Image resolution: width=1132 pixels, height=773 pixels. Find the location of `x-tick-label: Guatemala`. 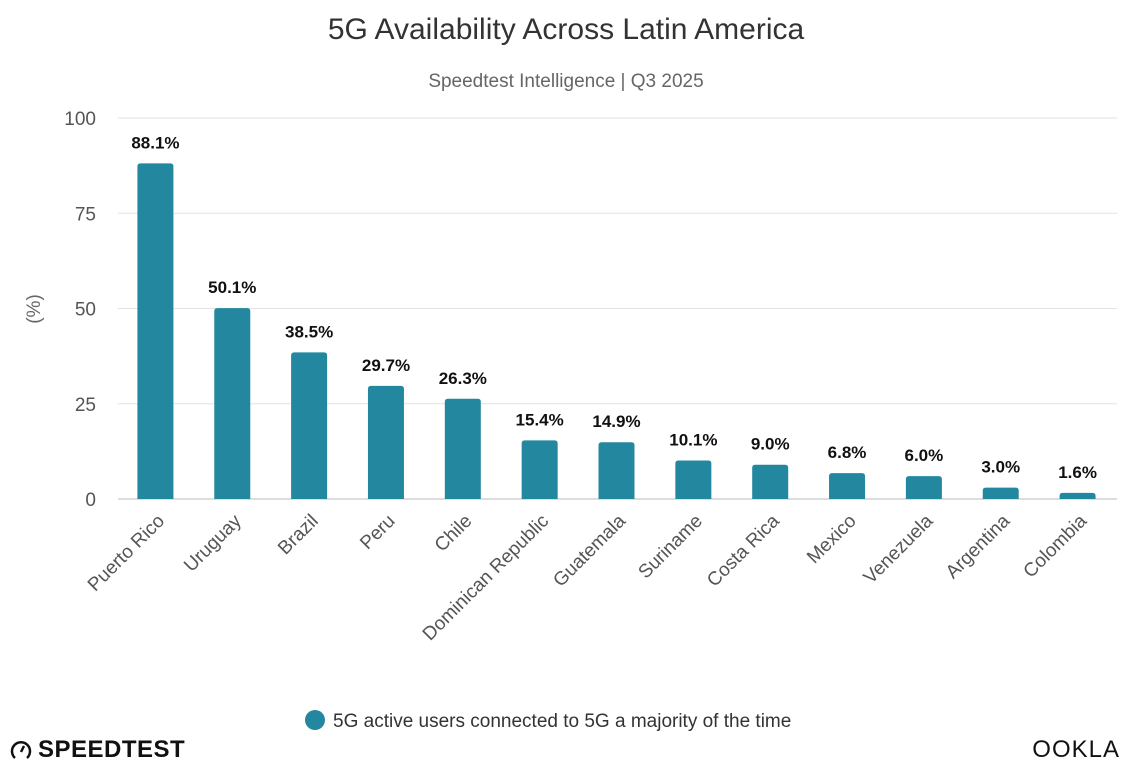

x-tick-label: Guatemala is located at coordinates (589, 550).